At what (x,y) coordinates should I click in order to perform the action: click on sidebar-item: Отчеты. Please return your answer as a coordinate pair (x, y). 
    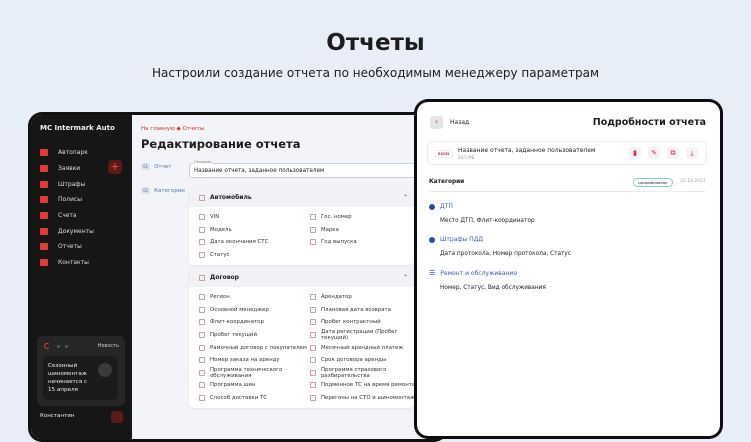
    Looking at the image, I should click on (85, 247).